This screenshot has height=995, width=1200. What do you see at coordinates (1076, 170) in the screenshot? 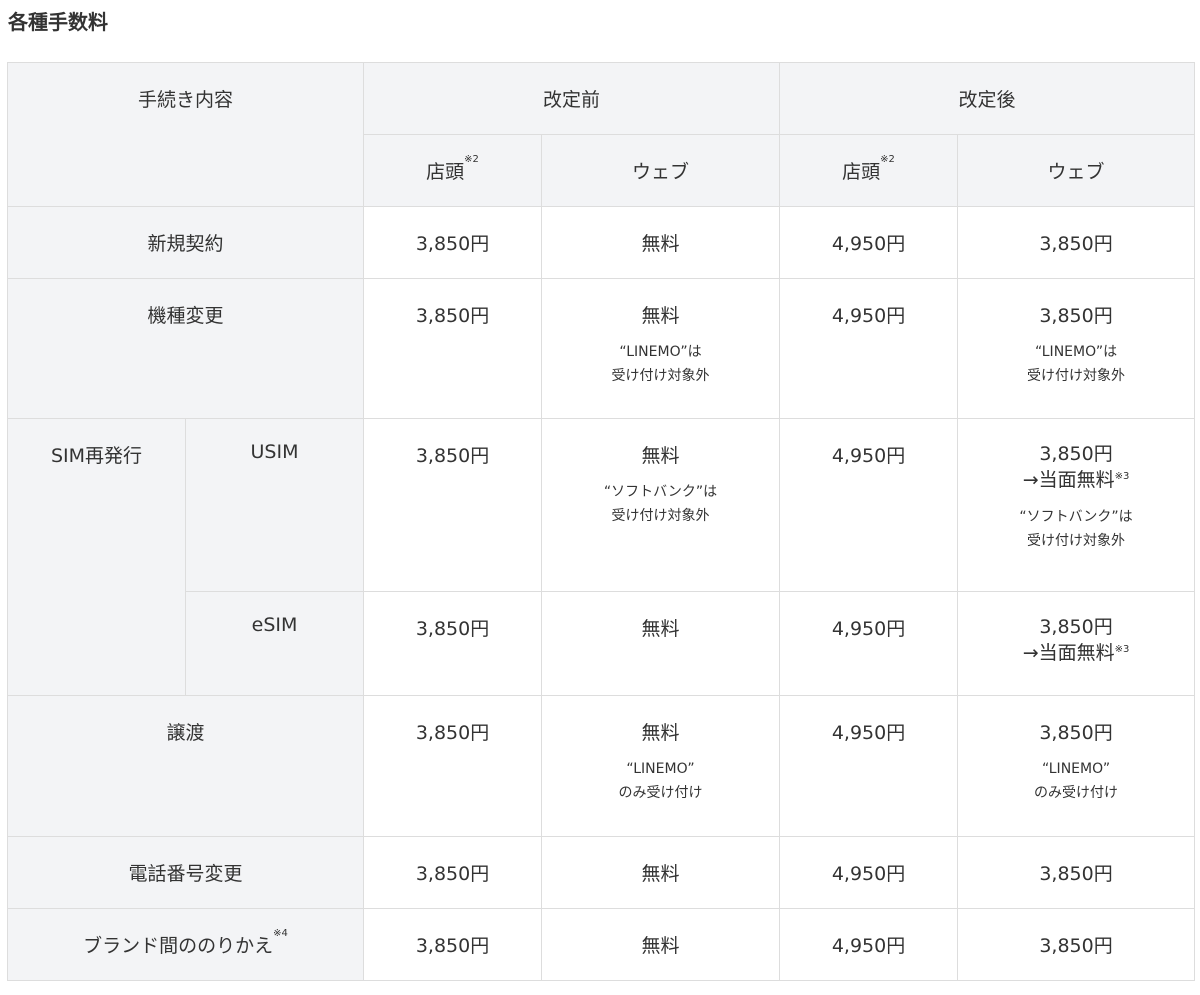
I see `header-after-web: ウェブ` at bounding box center [1076, 170].